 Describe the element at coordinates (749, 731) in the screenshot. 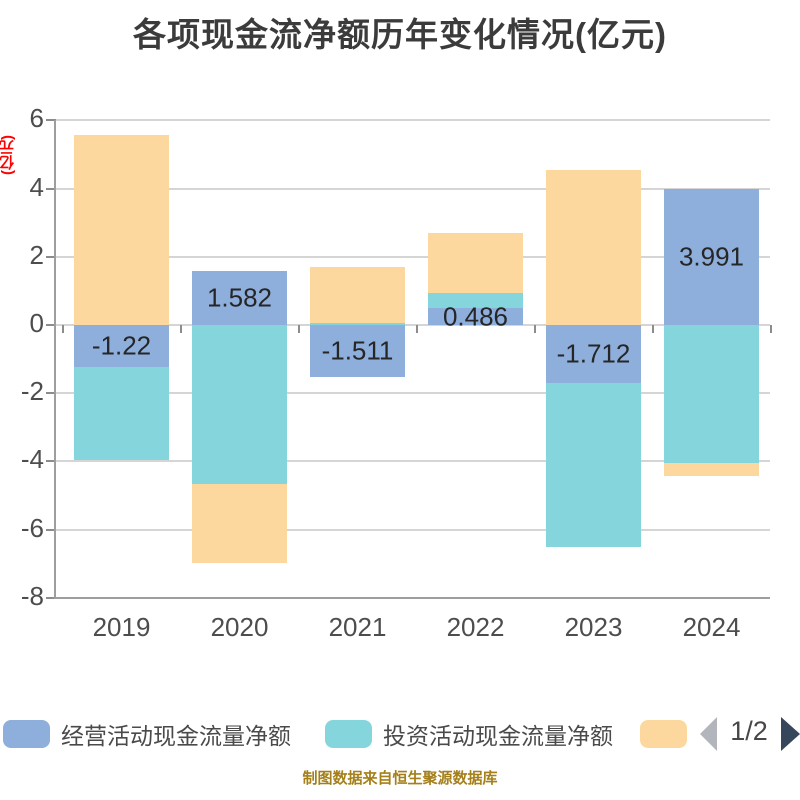

I see `pager-label: 1/2` at that location.